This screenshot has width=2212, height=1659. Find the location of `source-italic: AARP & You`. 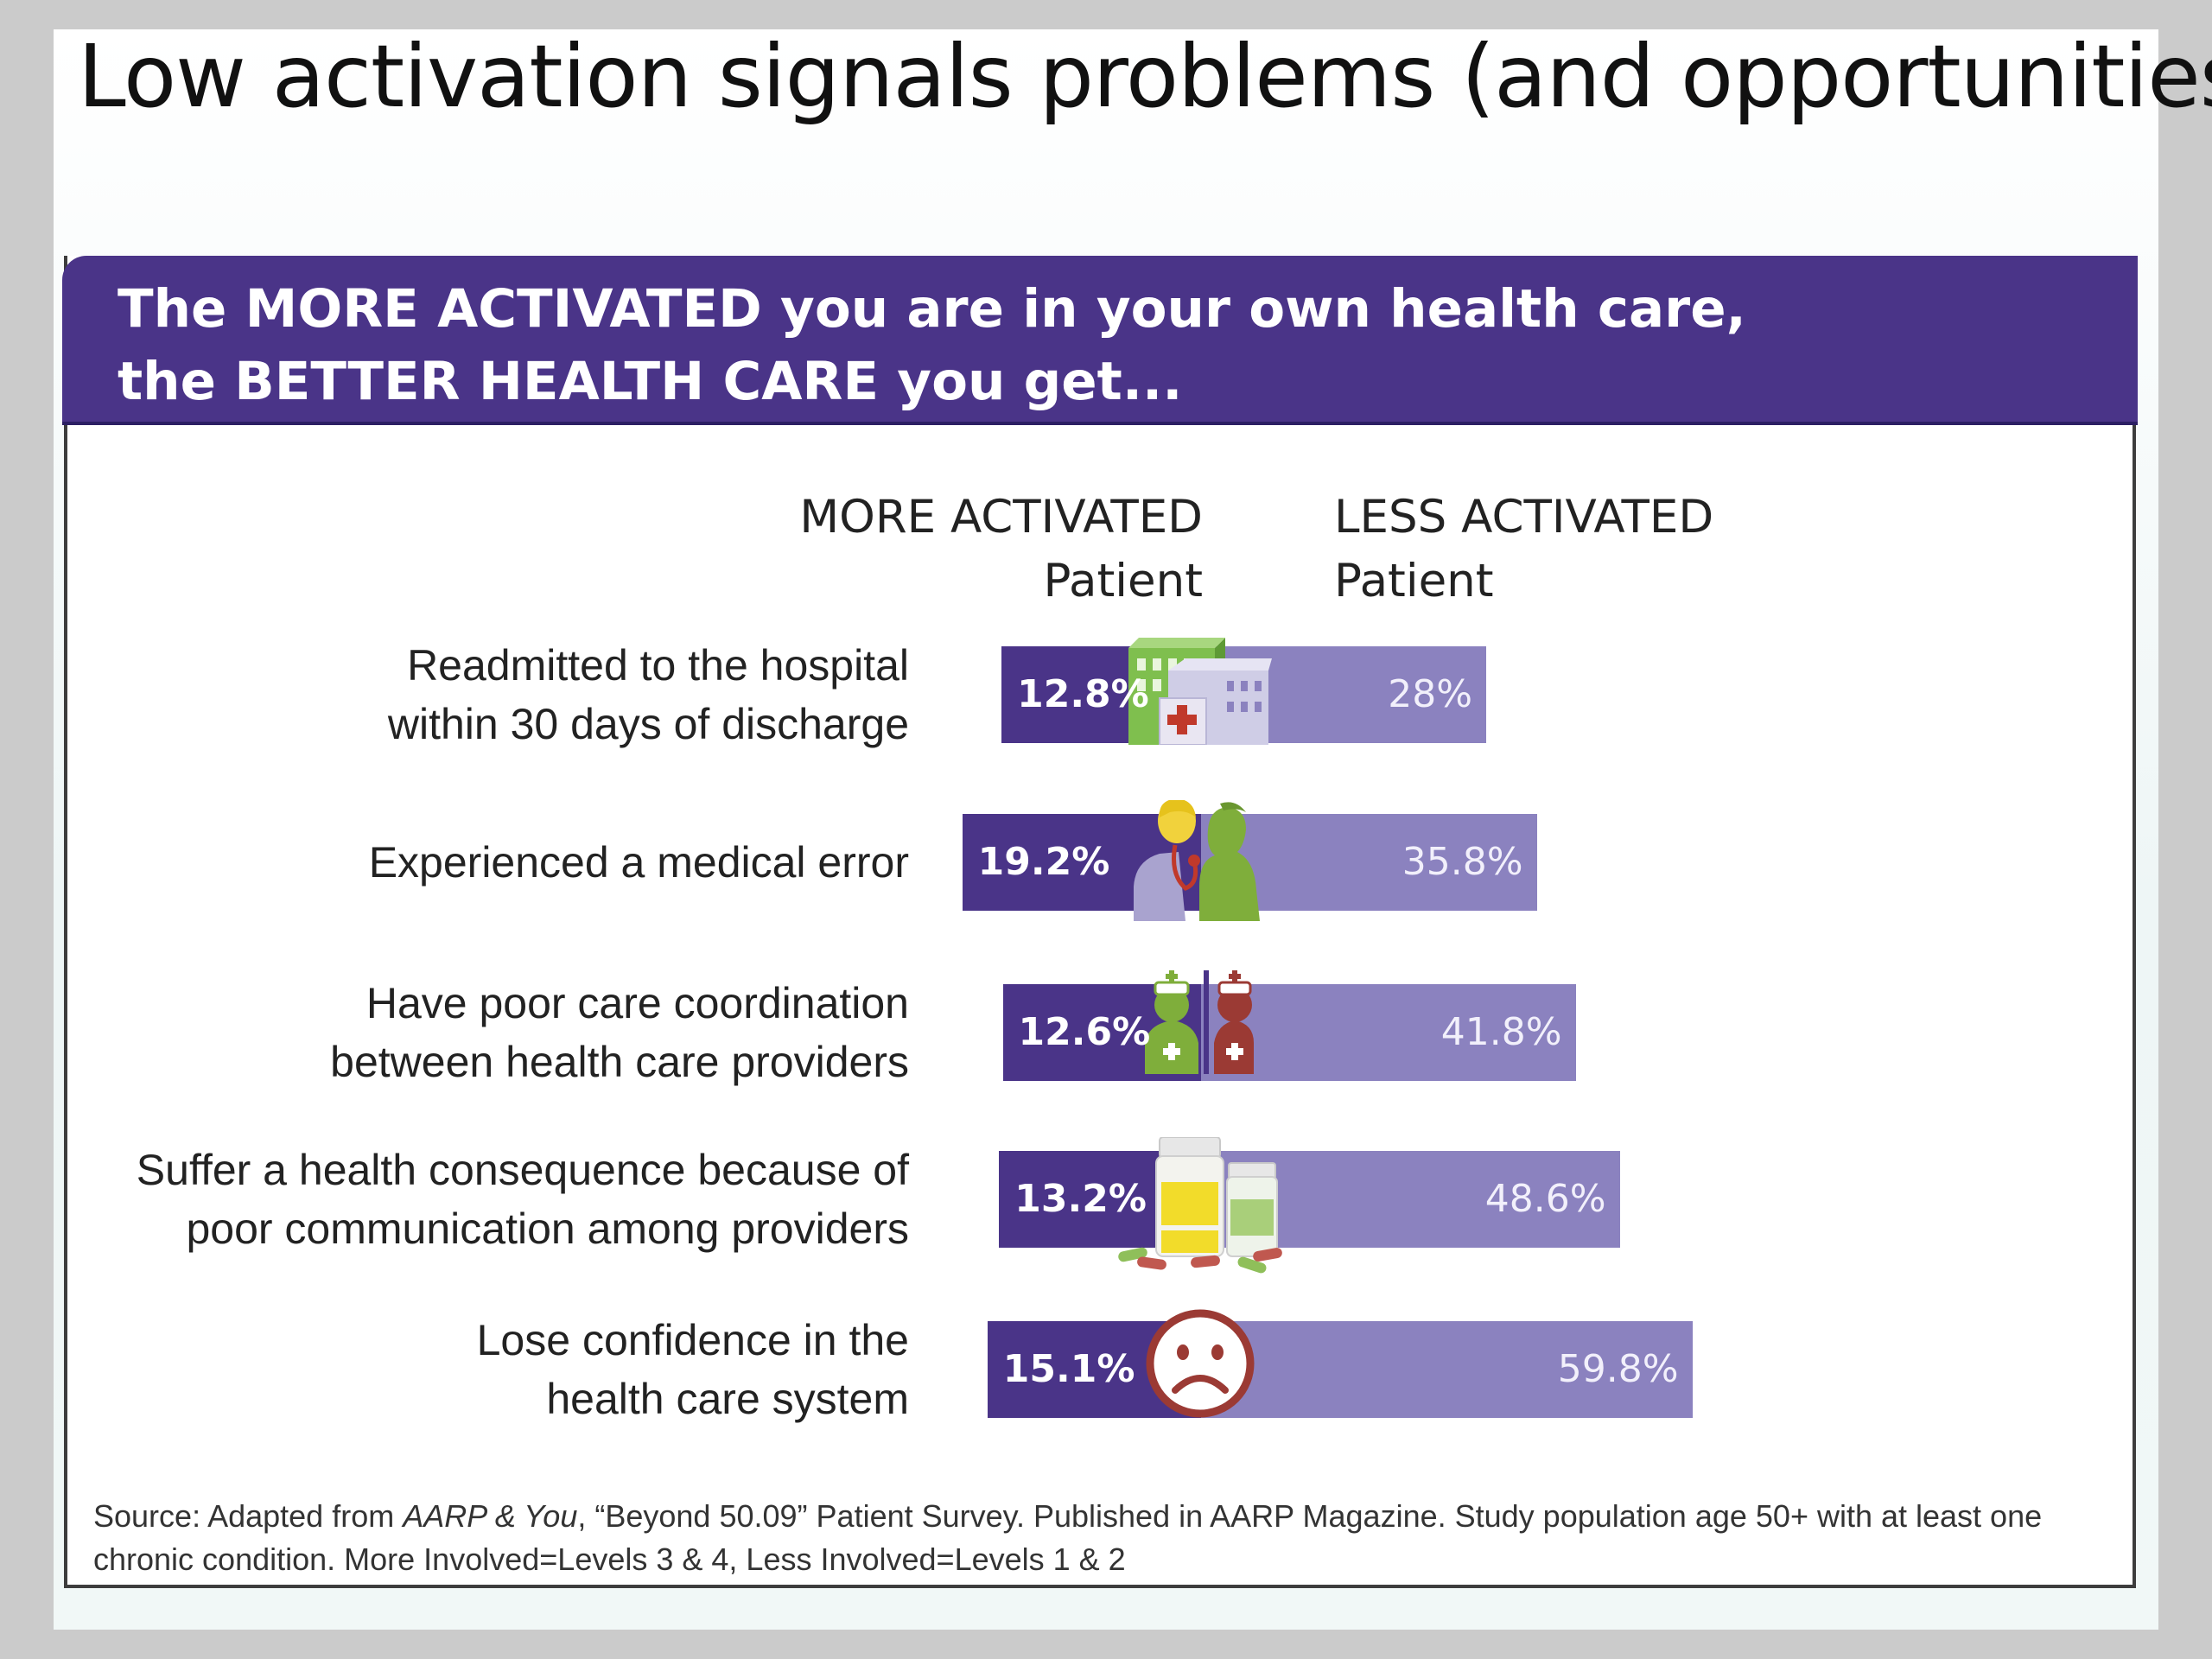

source-italic: AARP & You is located at coordinates (490, 1516).